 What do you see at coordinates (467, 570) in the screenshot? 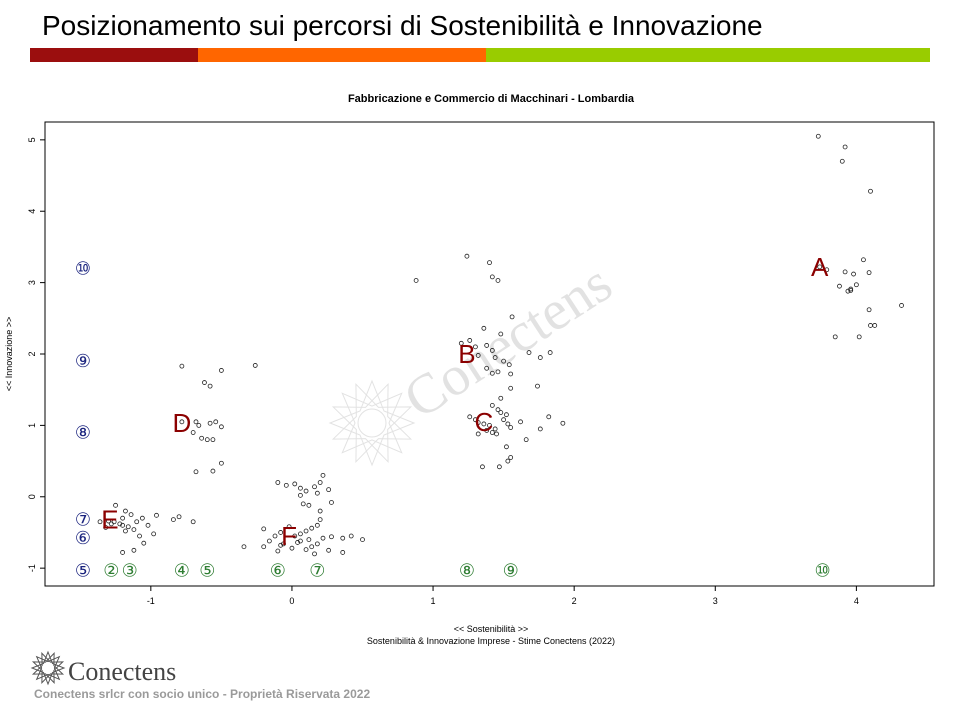
I see `x-rank-marker-6: ⑧` at bounding box center [467, 570].